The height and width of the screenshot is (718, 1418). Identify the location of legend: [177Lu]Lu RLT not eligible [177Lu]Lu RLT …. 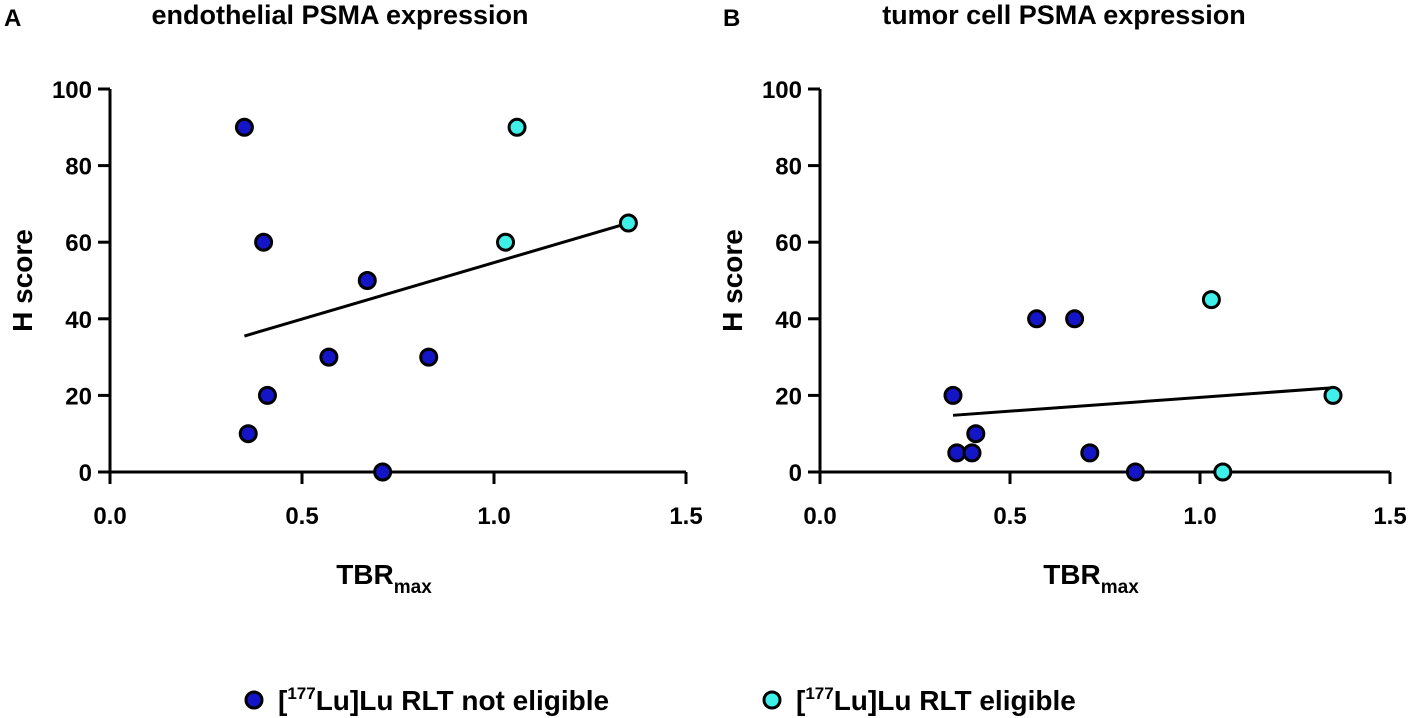
(660, 700).